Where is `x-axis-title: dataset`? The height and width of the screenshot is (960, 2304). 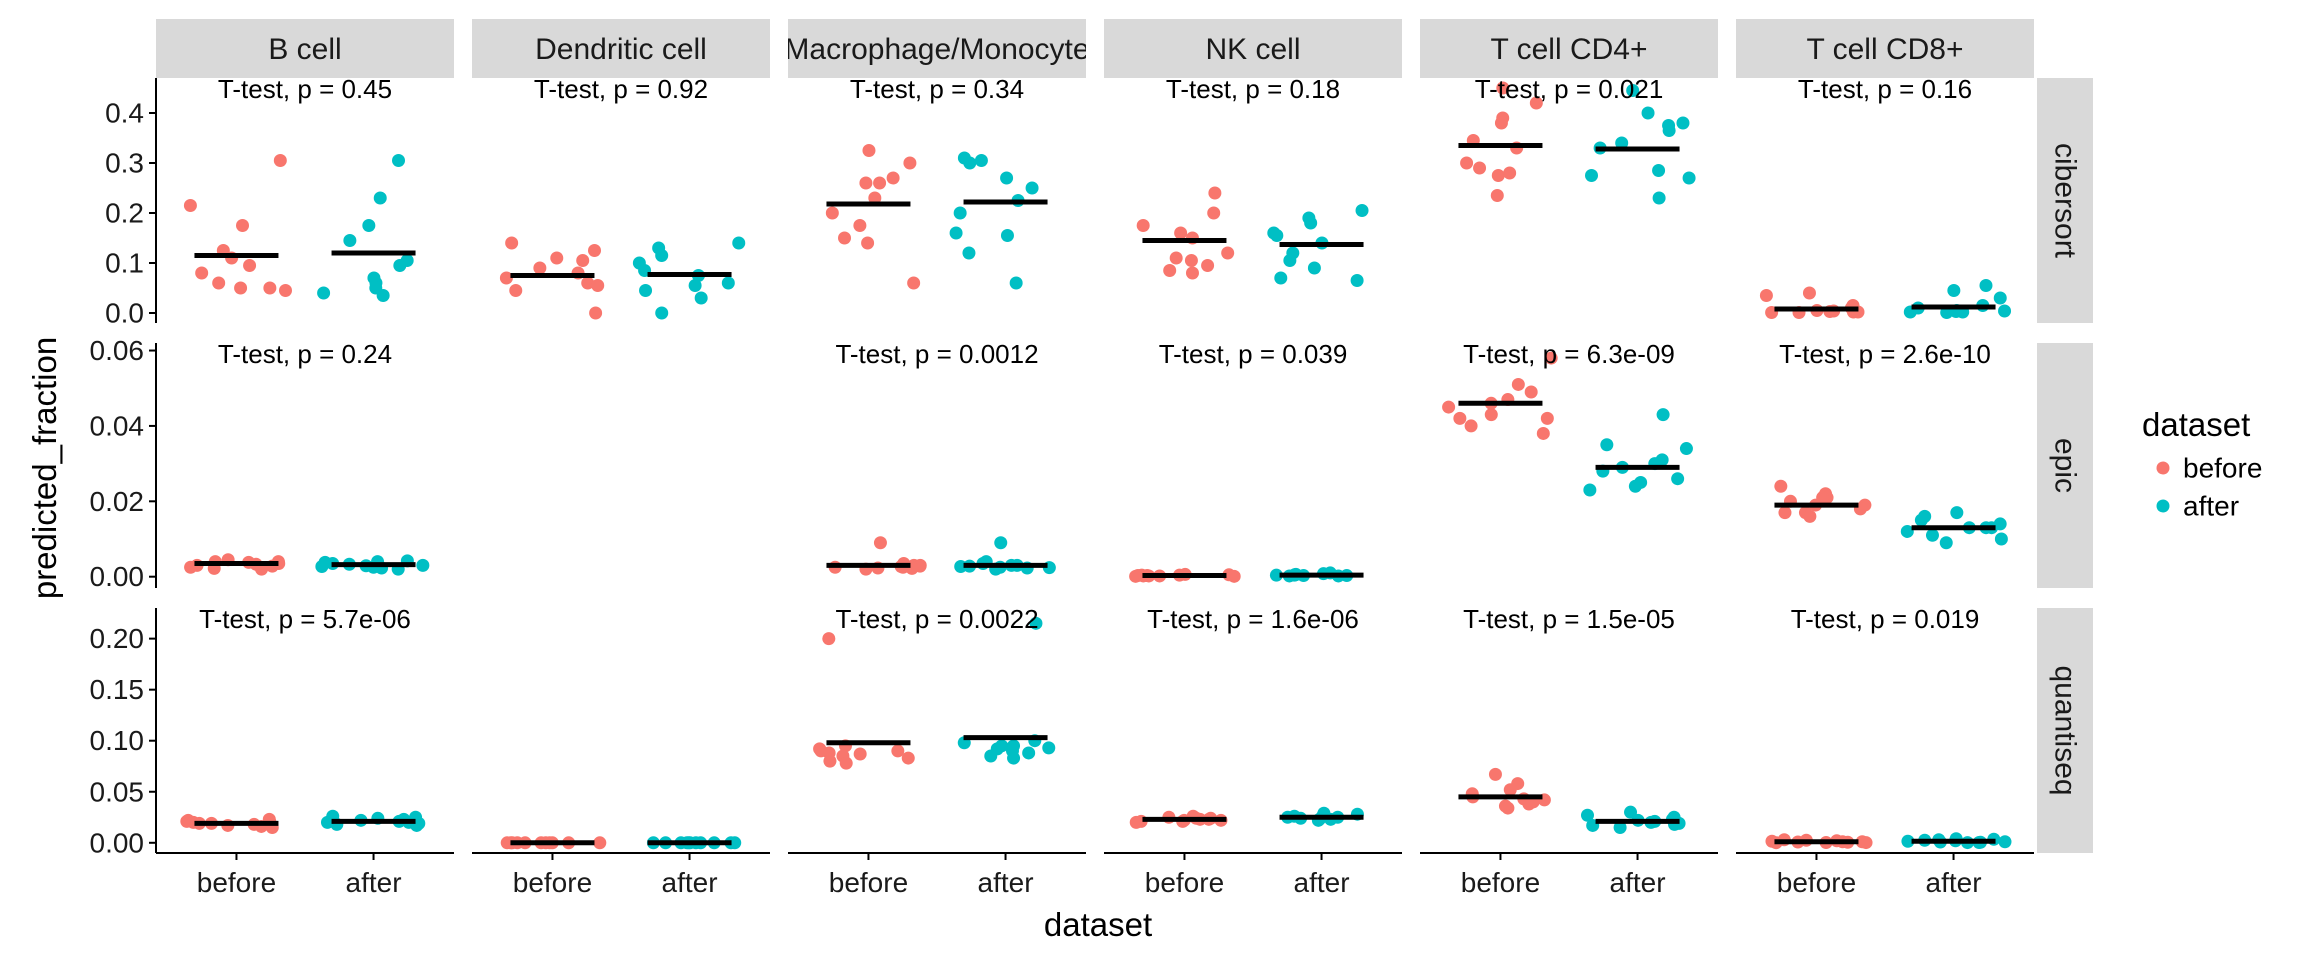 x-axis-title: dataset is located at coordinates (1098, 924).